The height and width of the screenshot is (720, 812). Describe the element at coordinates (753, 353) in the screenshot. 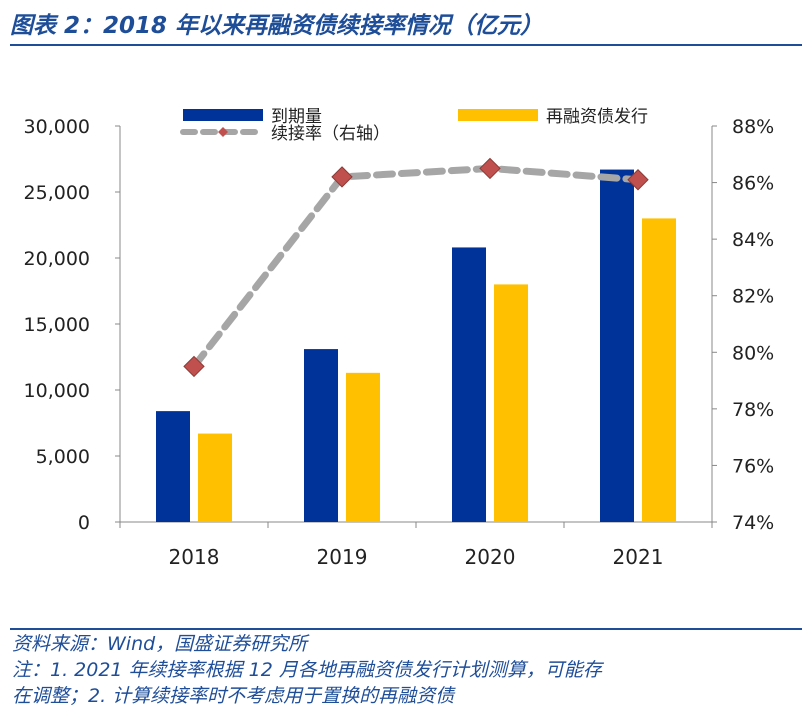

I see `right-axis-tick-label: 80%` at that location.